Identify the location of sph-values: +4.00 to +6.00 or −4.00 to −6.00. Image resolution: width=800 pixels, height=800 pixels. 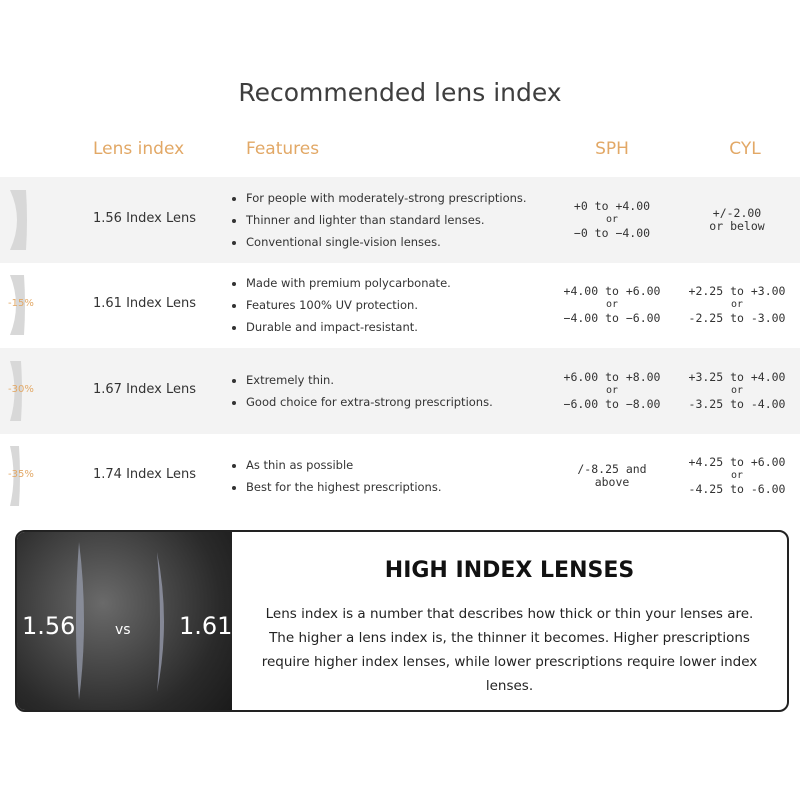
(612, 304).